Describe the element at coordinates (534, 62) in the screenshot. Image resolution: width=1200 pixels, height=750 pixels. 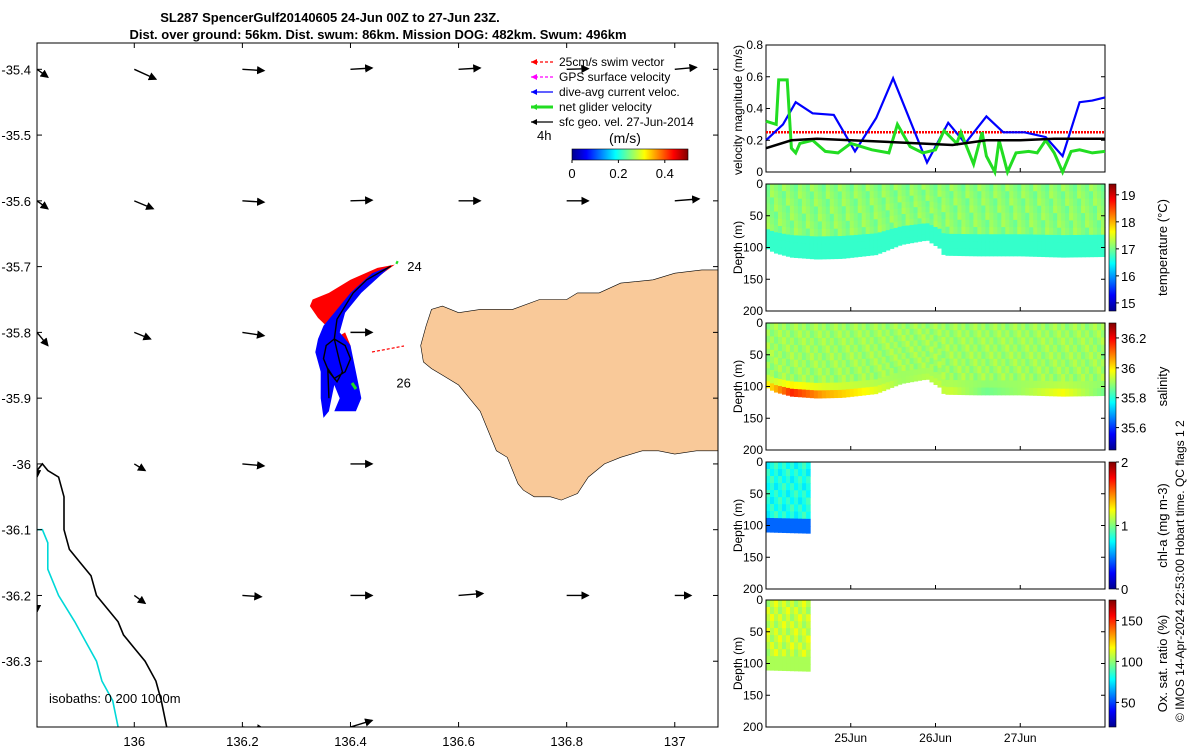
I see `legend-arrowhead` at that location.